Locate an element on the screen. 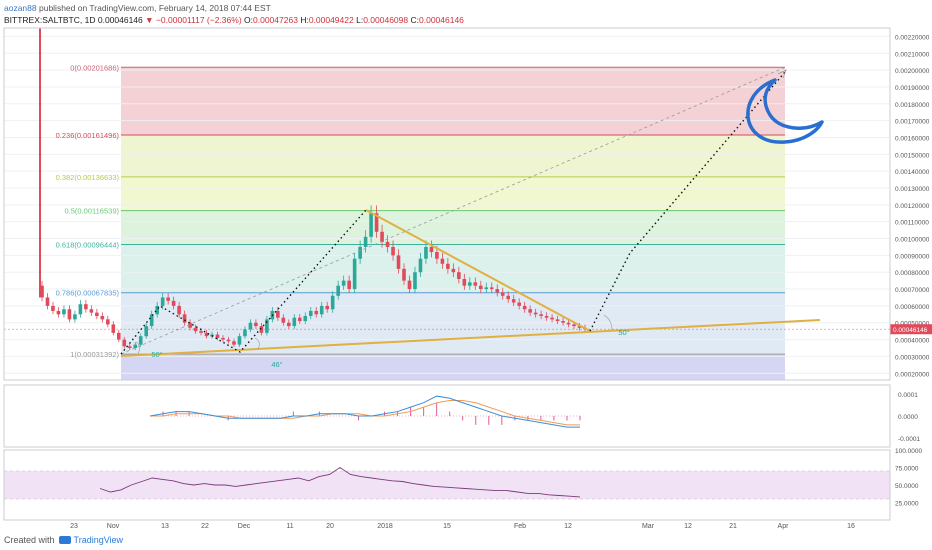  author-link: aozan88 is located at coordinates (20, 8).